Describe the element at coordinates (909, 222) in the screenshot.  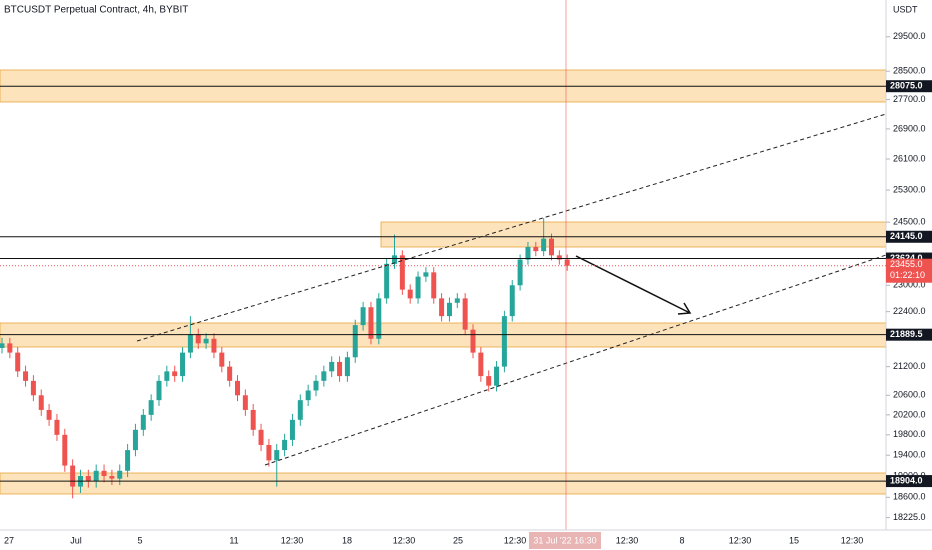
I see `y-tick-label: 24500.0` at that location.